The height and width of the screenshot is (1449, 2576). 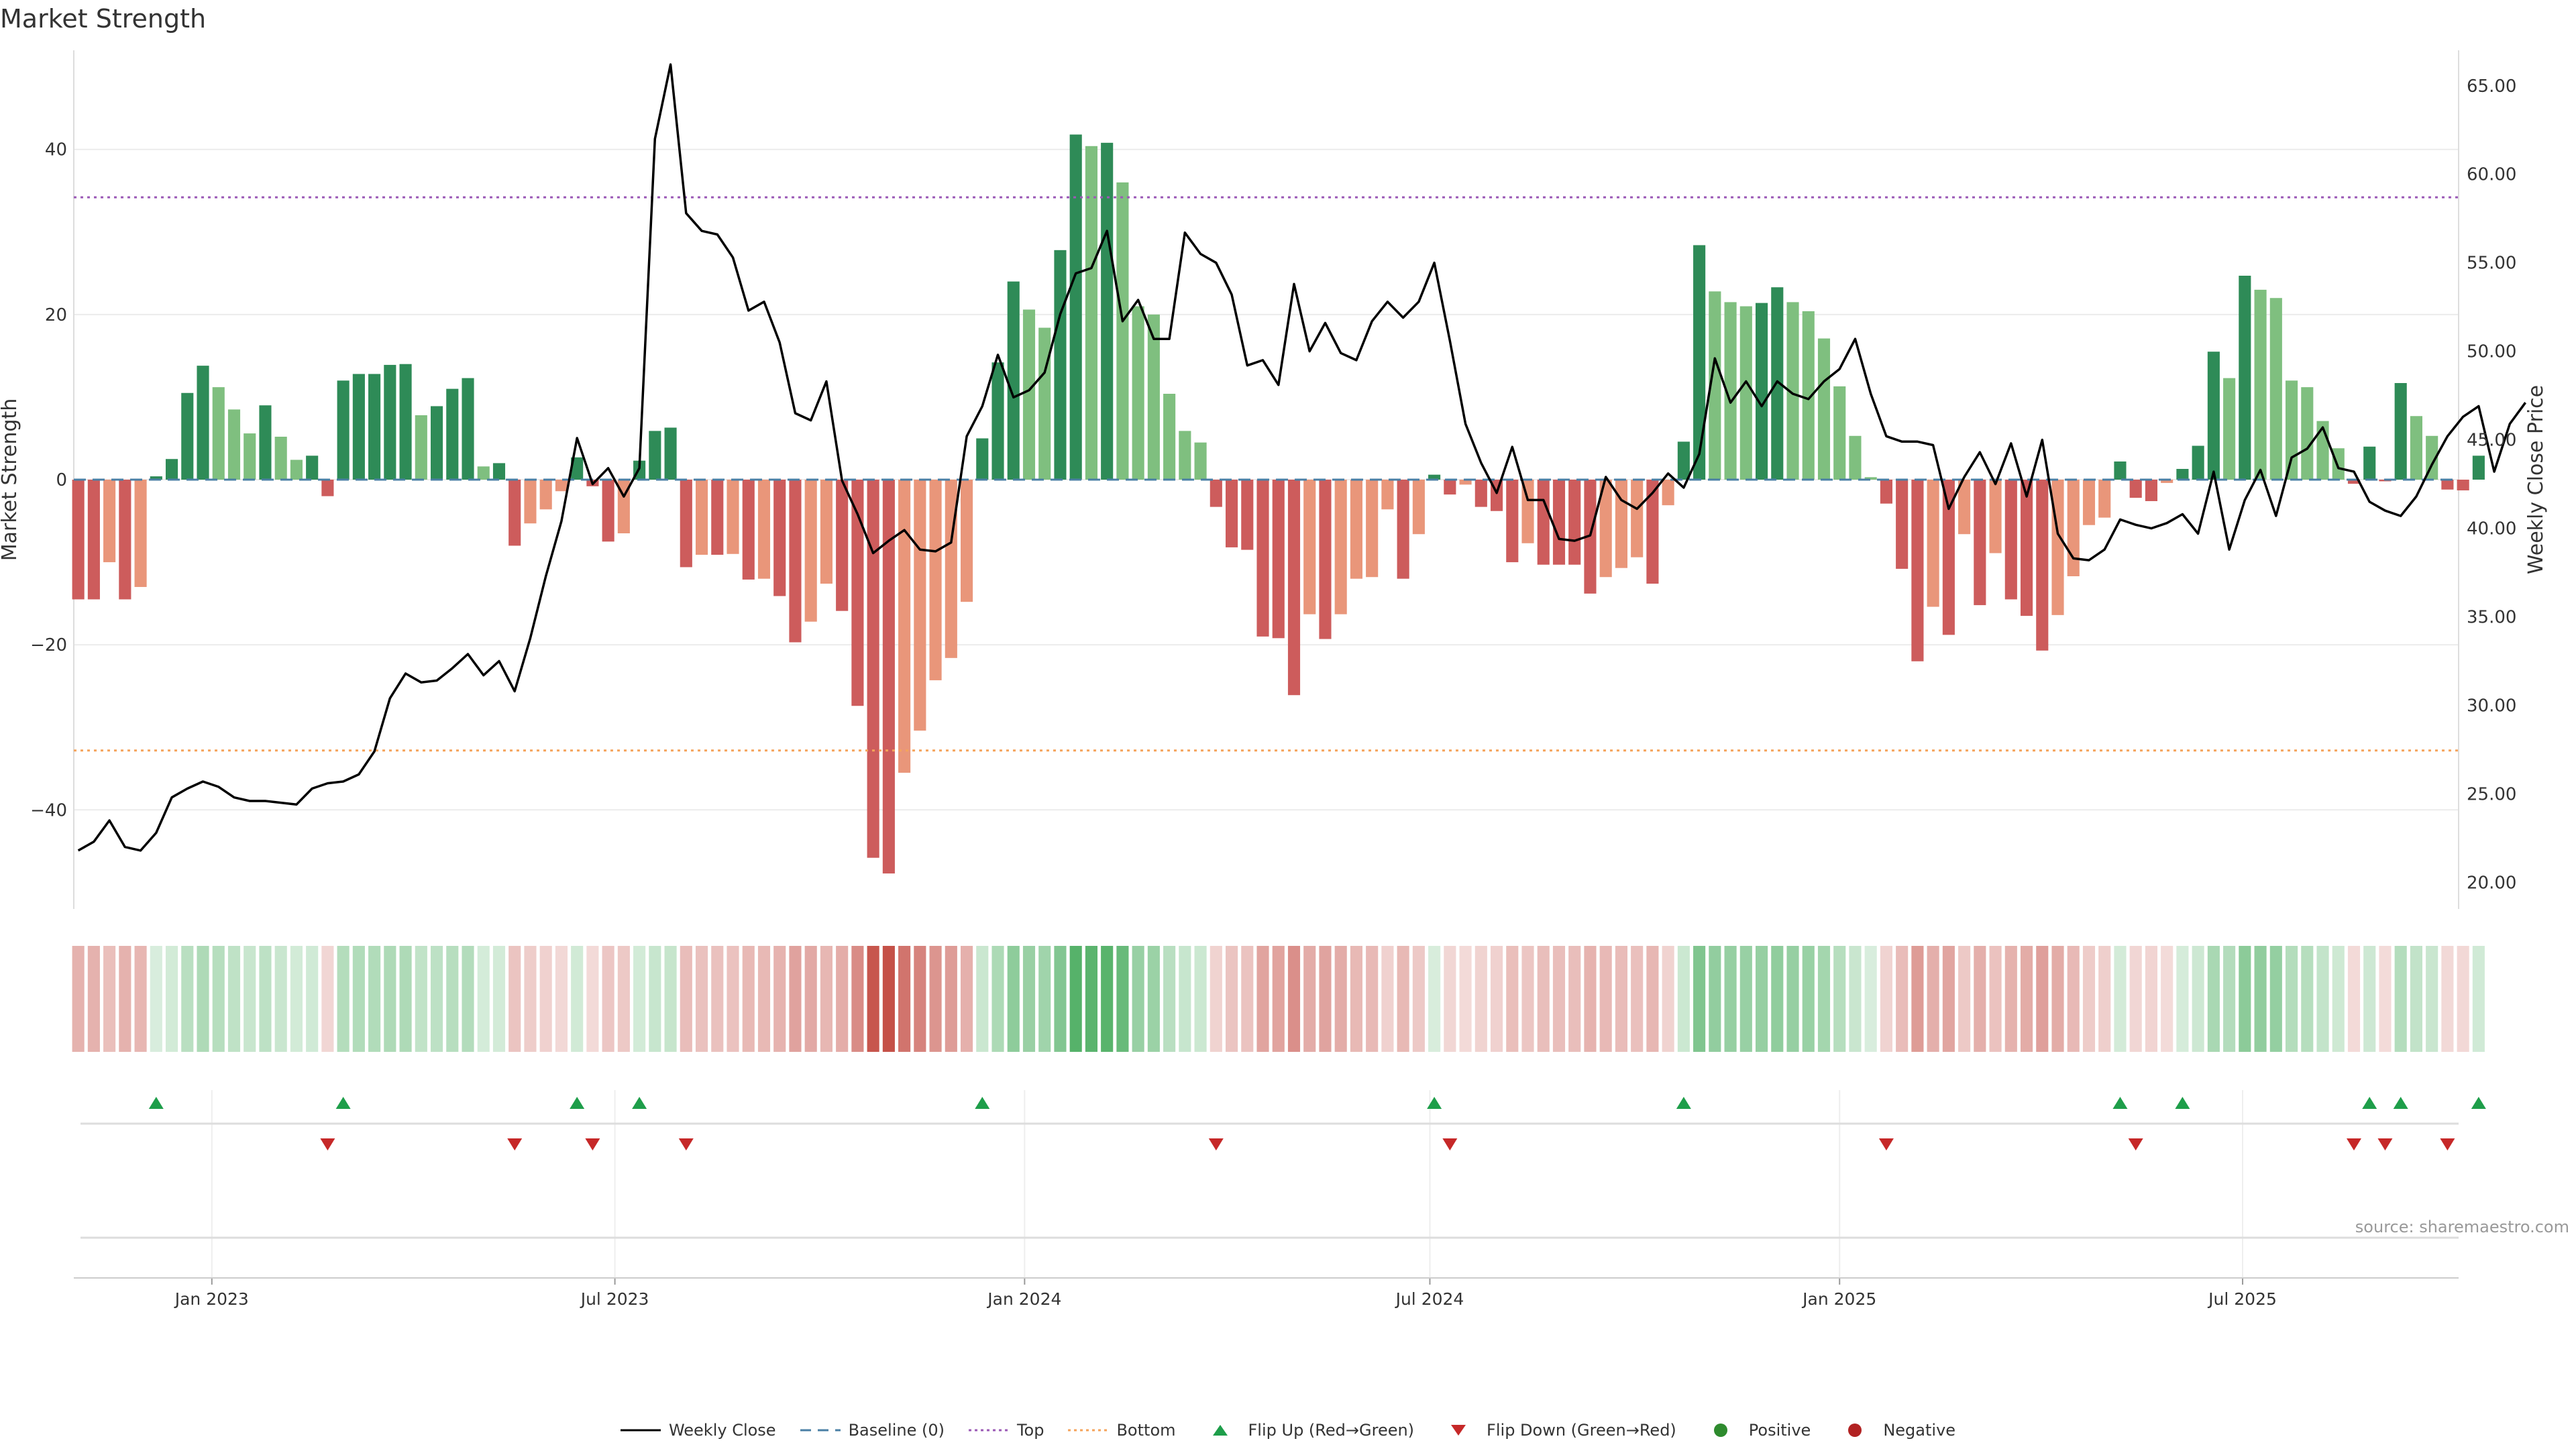 What do you see at coordinates (988, 1430) in the screenshot?
I see `dotted-line-icon` at bounding box center [988, 1430].